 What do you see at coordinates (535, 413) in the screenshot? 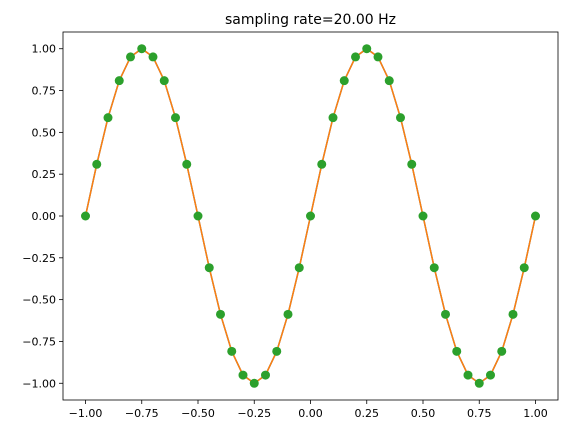
I see `x-tick-label: 1.00` at bounding box center [535, 413].